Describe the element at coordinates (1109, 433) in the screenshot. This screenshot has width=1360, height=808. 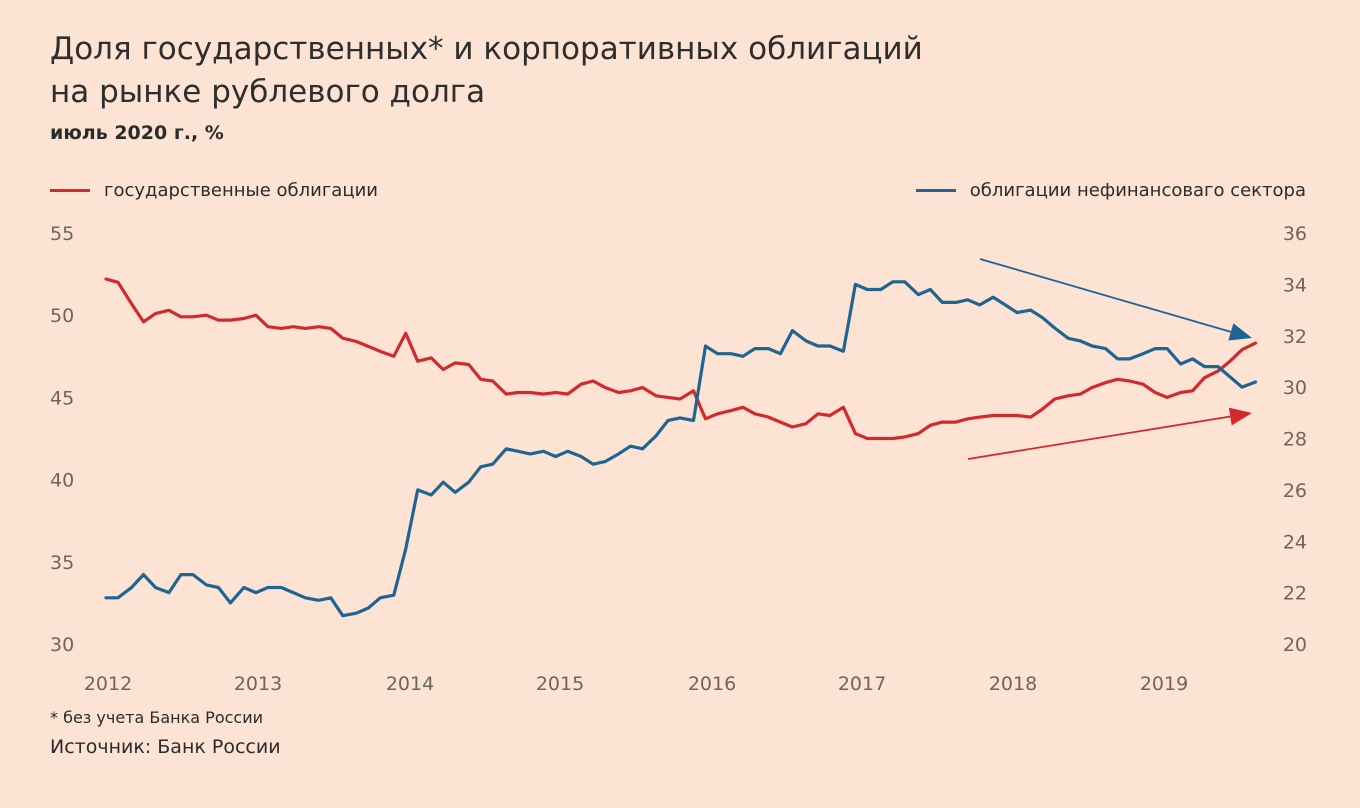
I see `trend-arrow-gov` at that location.